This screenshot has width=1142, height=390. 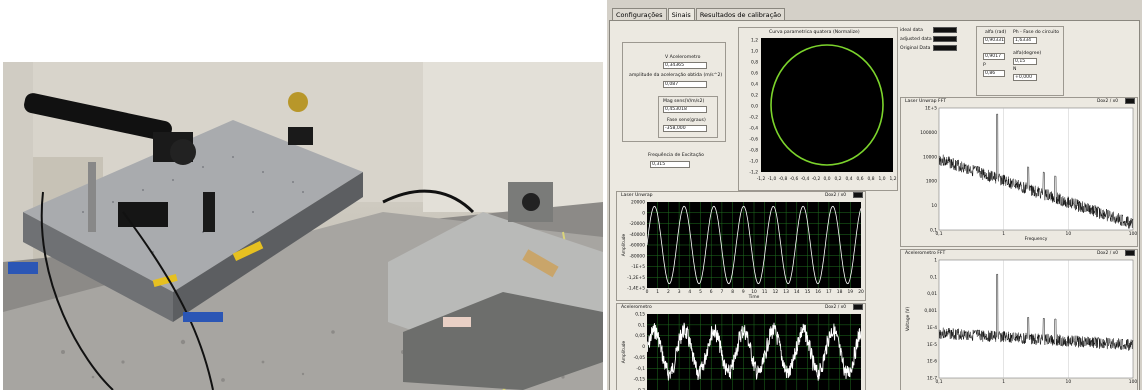 I want to click on mag-sens-label: Mag sens(V/m/s2), so click(x=684, y=101).